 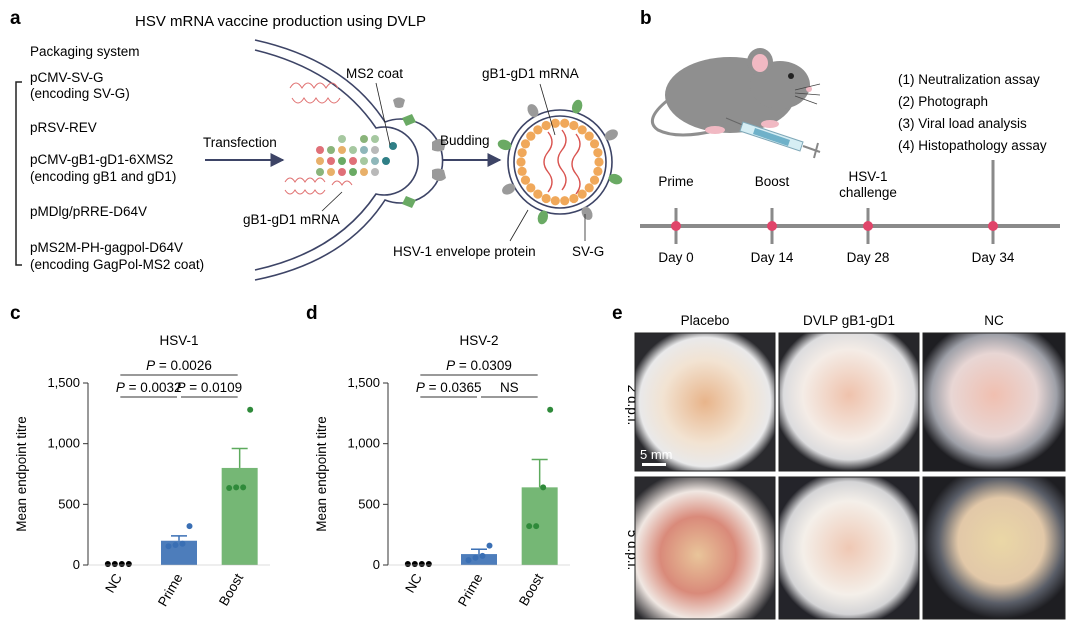 I want to click on assay-2: (2) Photograph, so click(x=943, y=101).